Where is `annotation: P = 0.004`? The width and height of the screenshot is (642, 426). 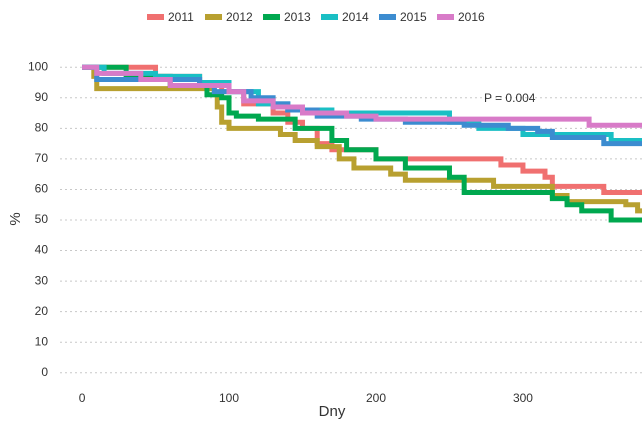
annotation: P = 0.004 is located at coordinates (510, 98).